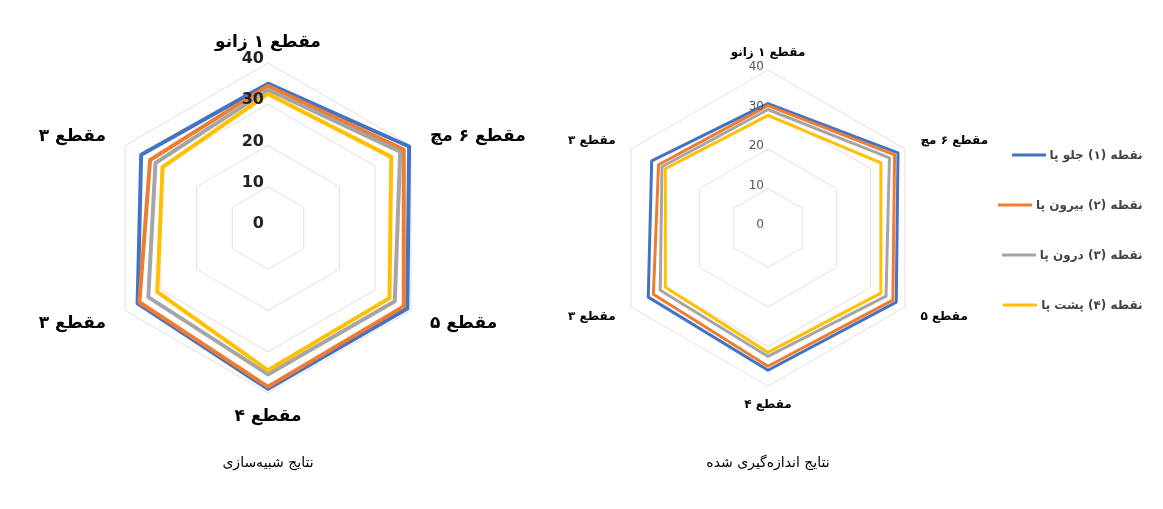 The height and width of the screenshot is (509, 1163). I want to click on y-tick-label: 40, so click(756, 66).